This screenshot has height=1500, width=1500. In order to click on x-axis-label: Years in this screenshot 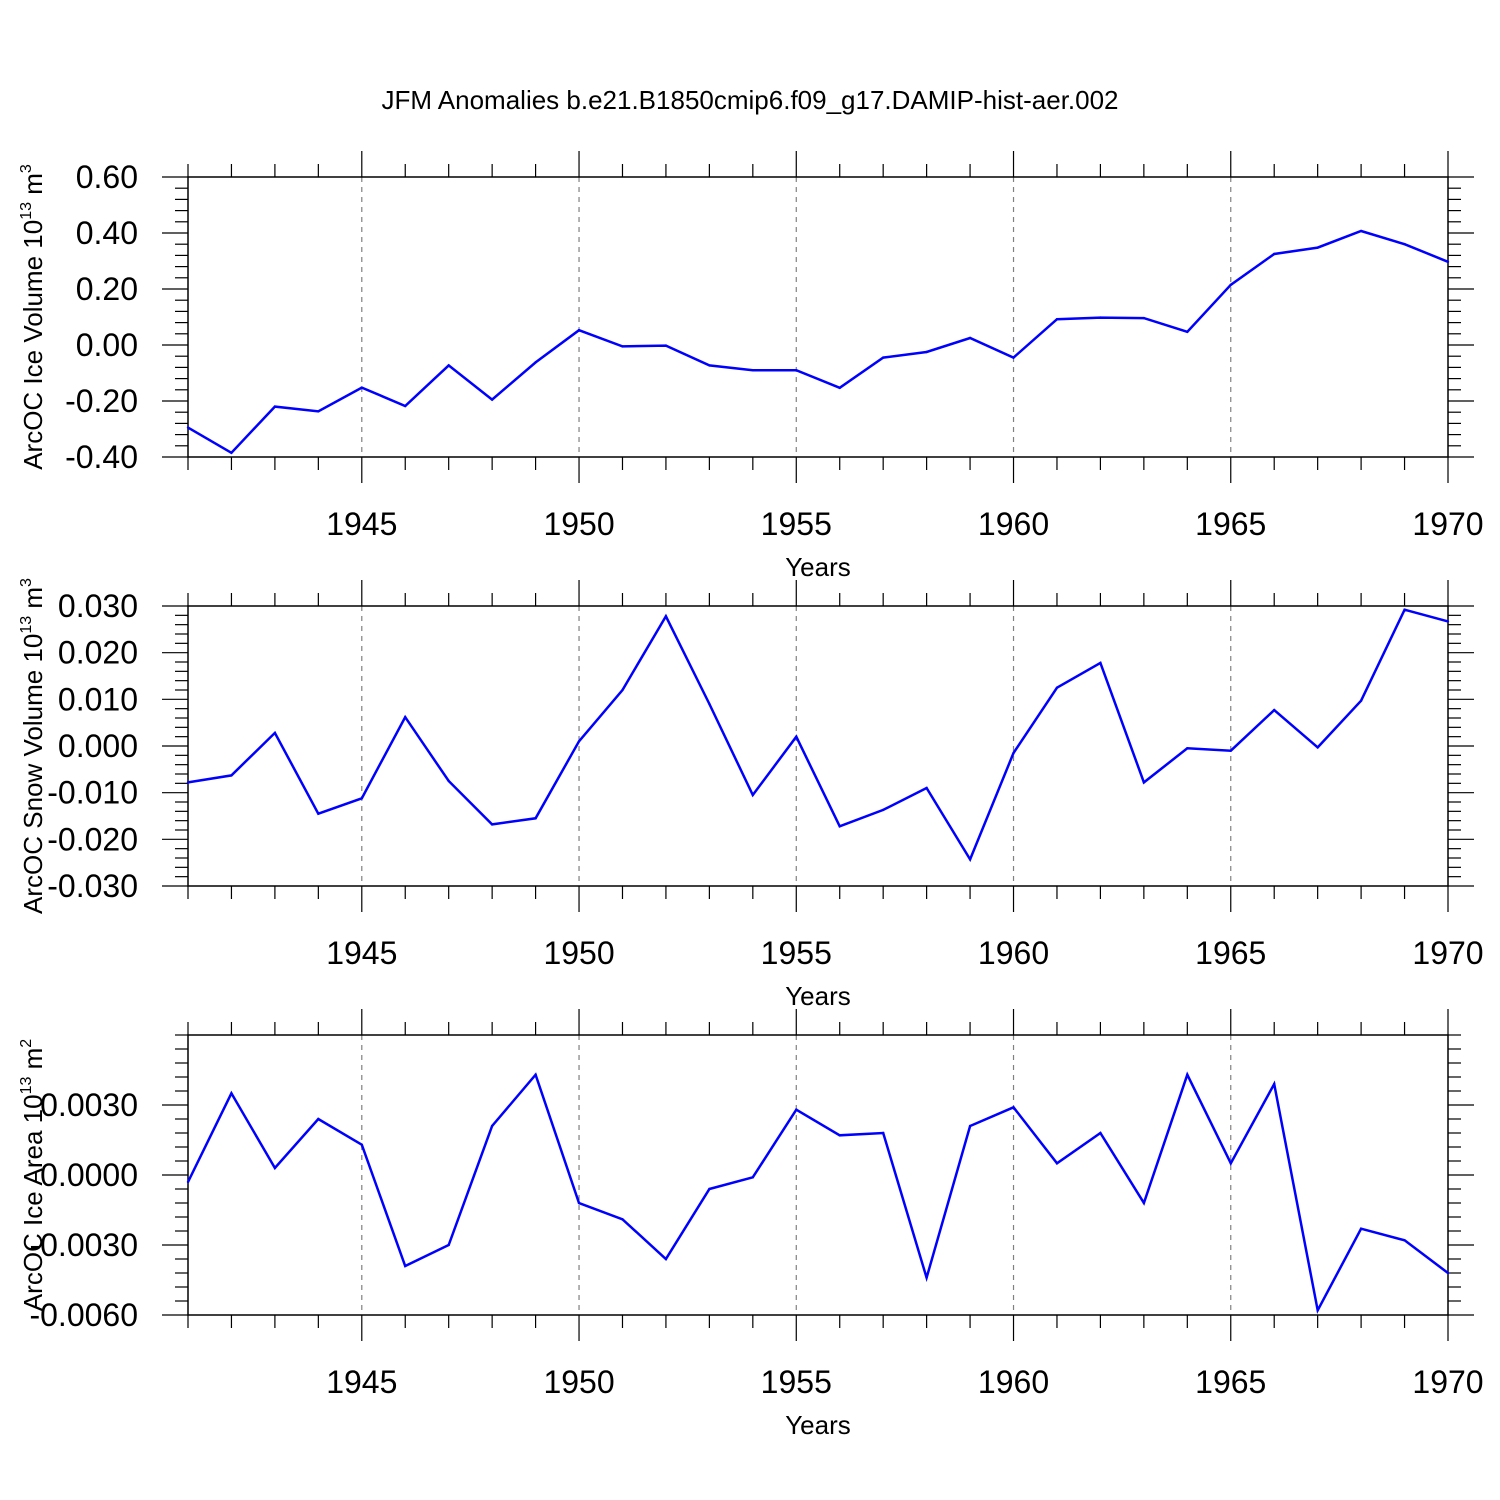, I will do `click(818, 996)`.